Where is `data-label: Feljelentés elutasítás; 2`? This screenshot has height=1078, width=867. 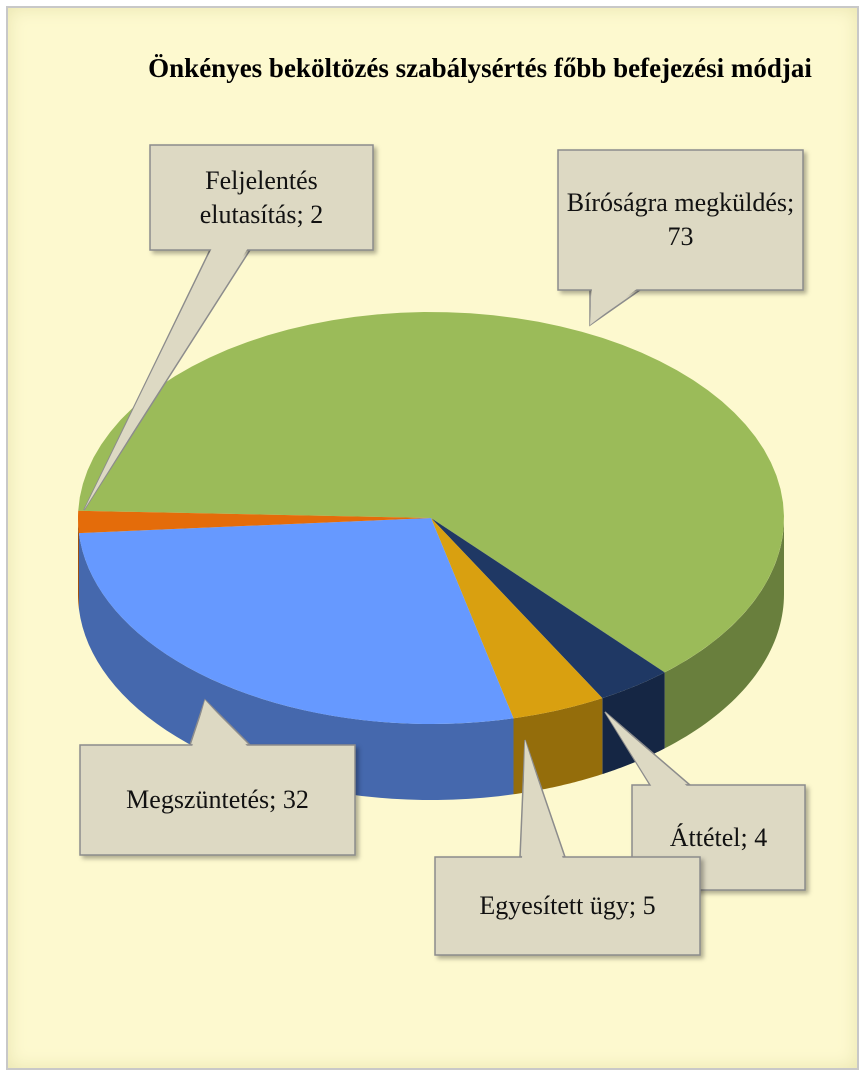
data-label: Feljelentés elutasítás; 2 is located at coordinates (261, 197).